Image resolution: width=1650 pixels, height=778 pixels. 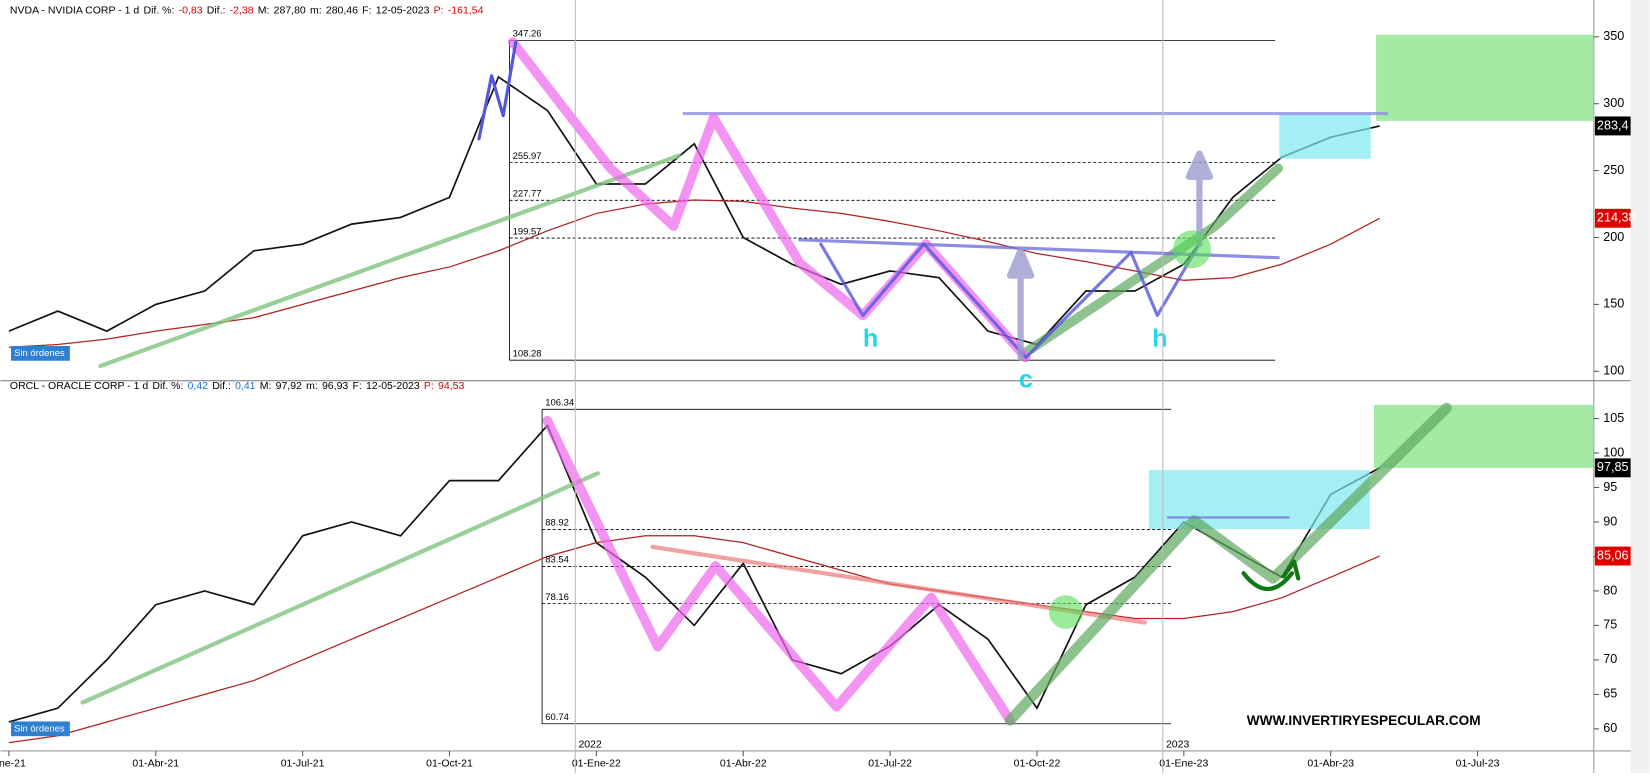 I want to click on y-tick-label: 80, so click(x=1610, y=590).